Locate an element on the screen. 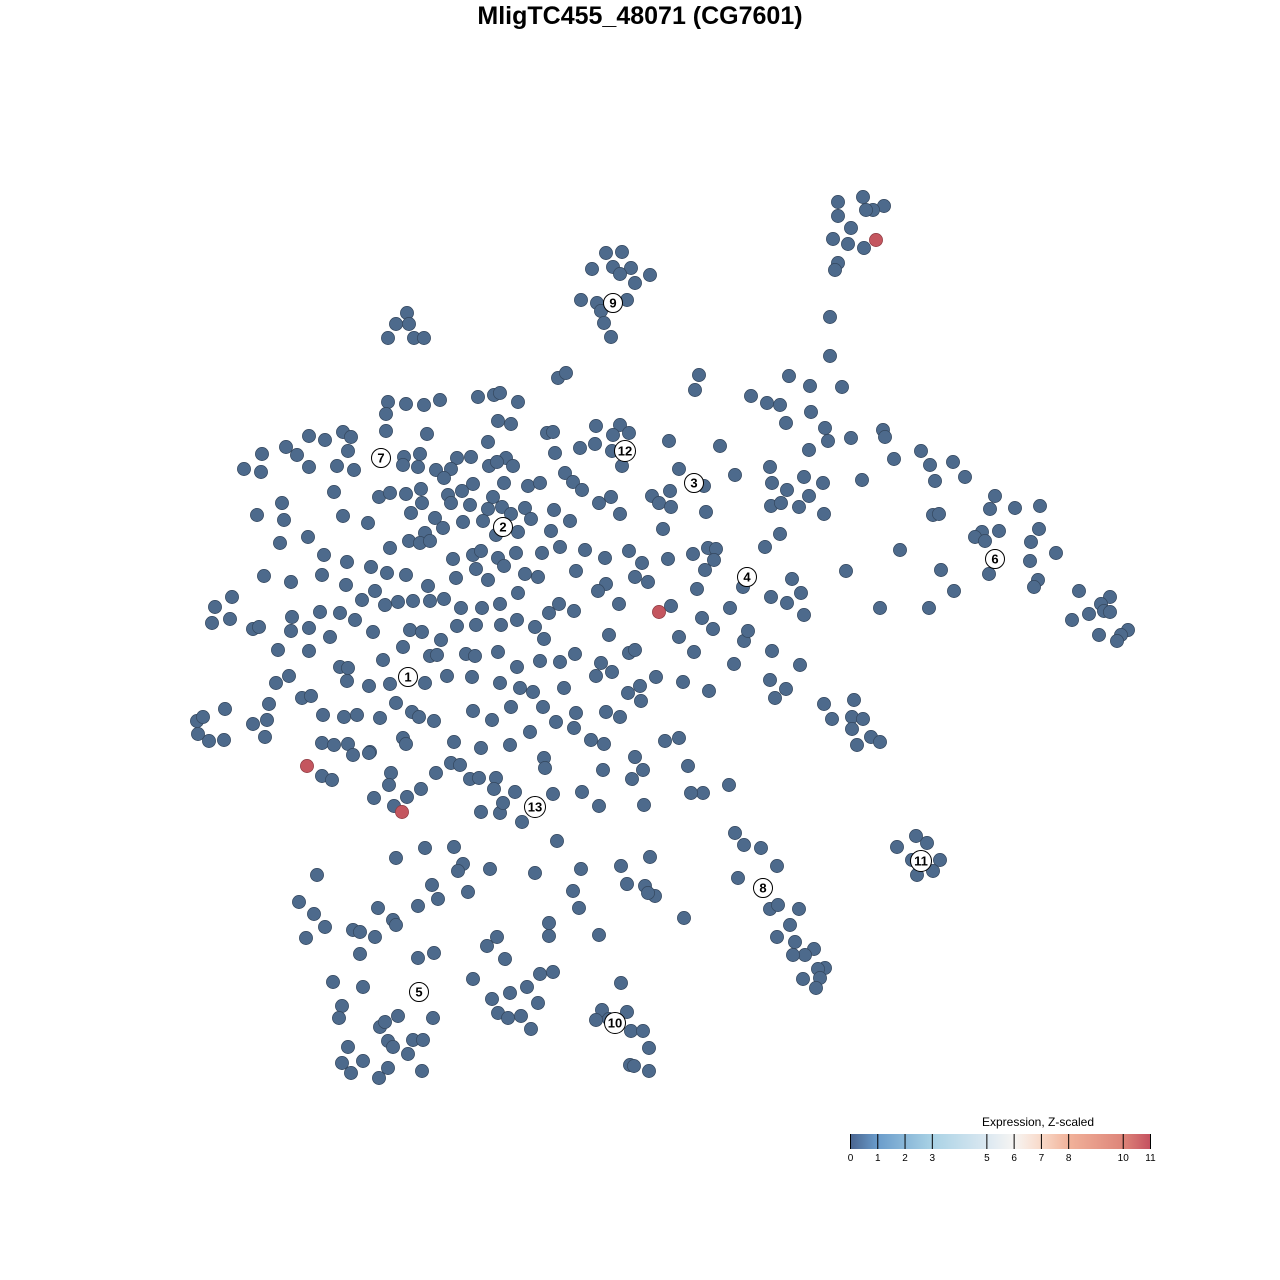 Image resolution: width=1280 pixels, height=1280 pixels. cluster-label-text: 13 is located at coordinates (535, 807).